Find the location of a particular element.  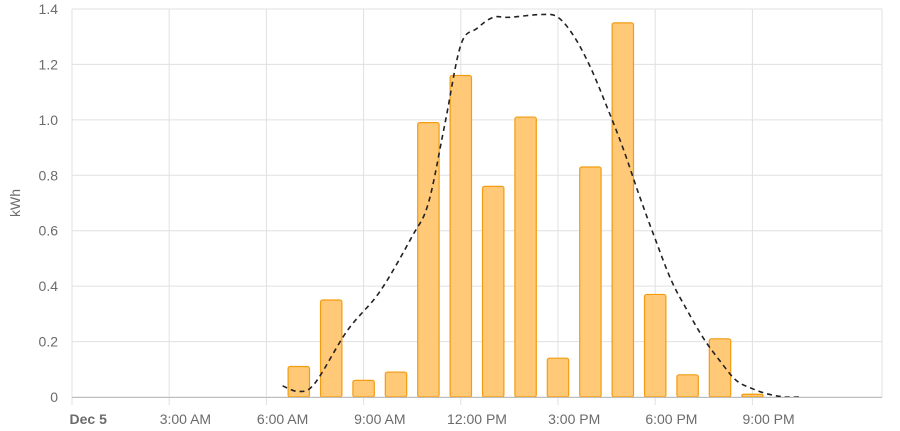

y-tick-label: 0.4 is located at coordinates (49, 286).